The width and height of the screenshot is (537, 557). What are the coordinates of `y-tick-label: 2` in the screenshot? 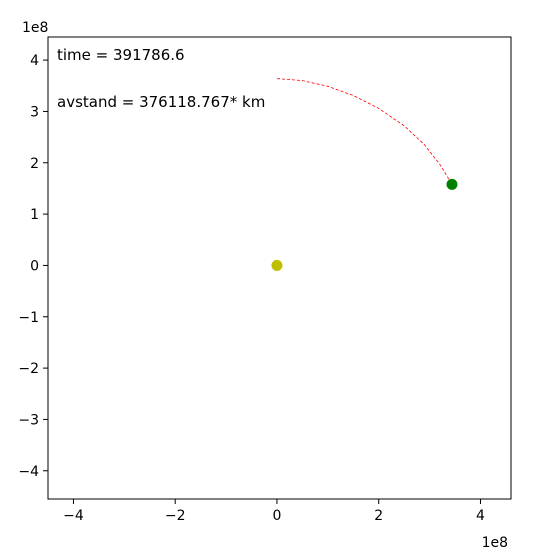 It's located at (34, 164).